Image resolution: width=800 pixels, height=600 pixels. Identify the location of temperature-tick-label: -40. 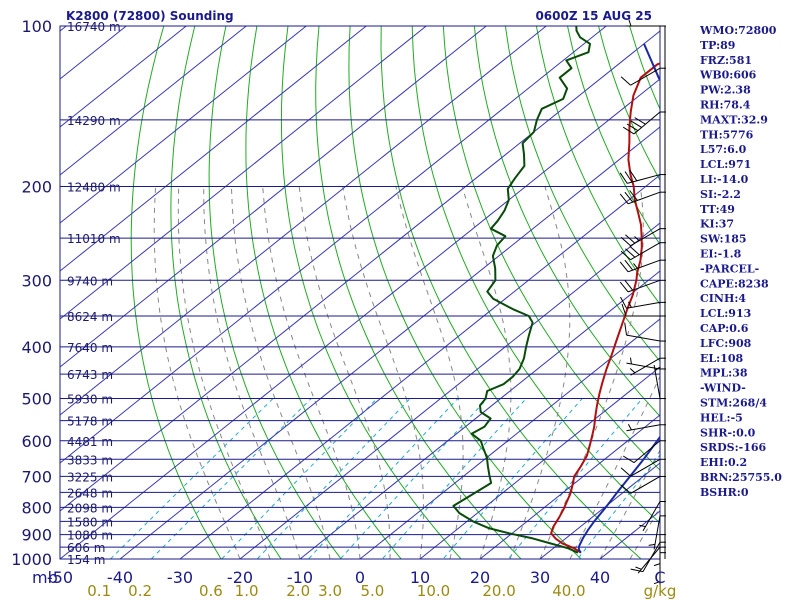
(120, 577).